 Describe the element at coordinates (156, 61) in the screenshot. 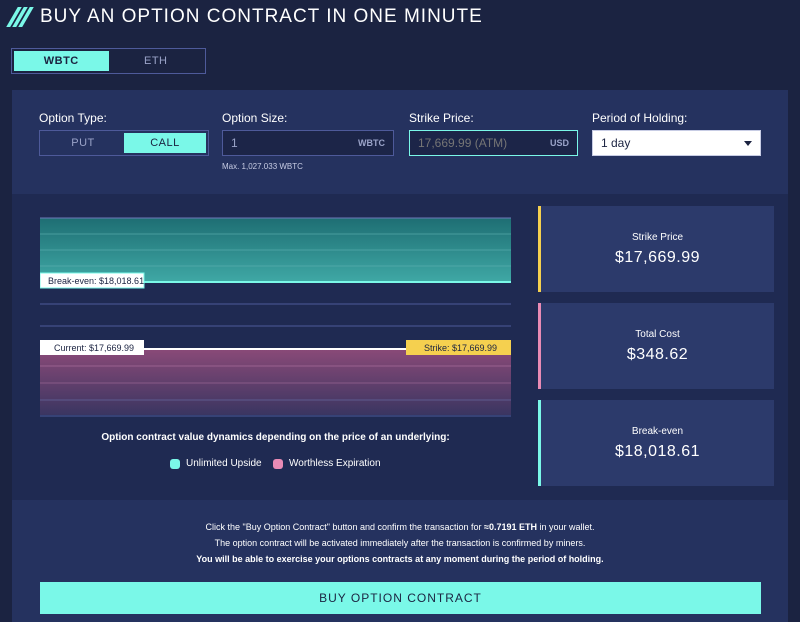

I see `tab-eth: ETH` at that location.